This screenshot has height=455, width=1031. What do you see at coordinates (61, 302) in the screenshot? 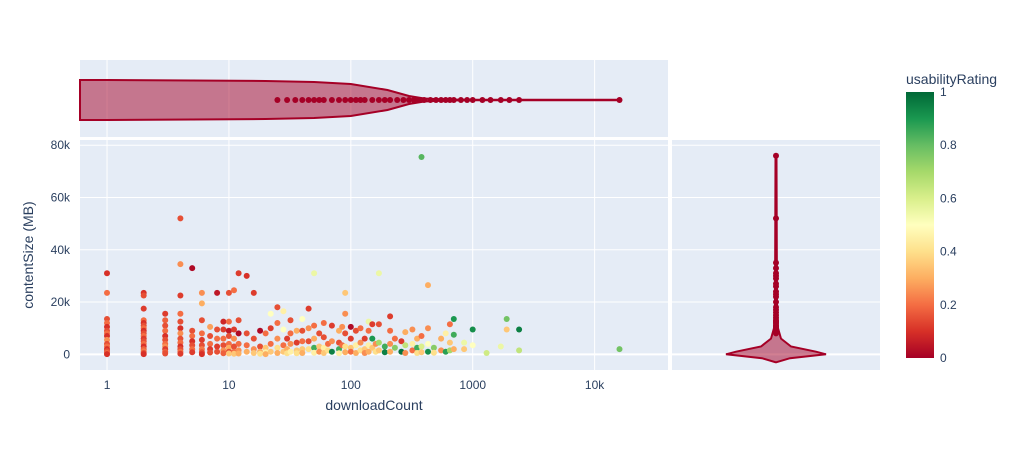
I see `y-tick-label: 20k` at bounding box center [61, 302].